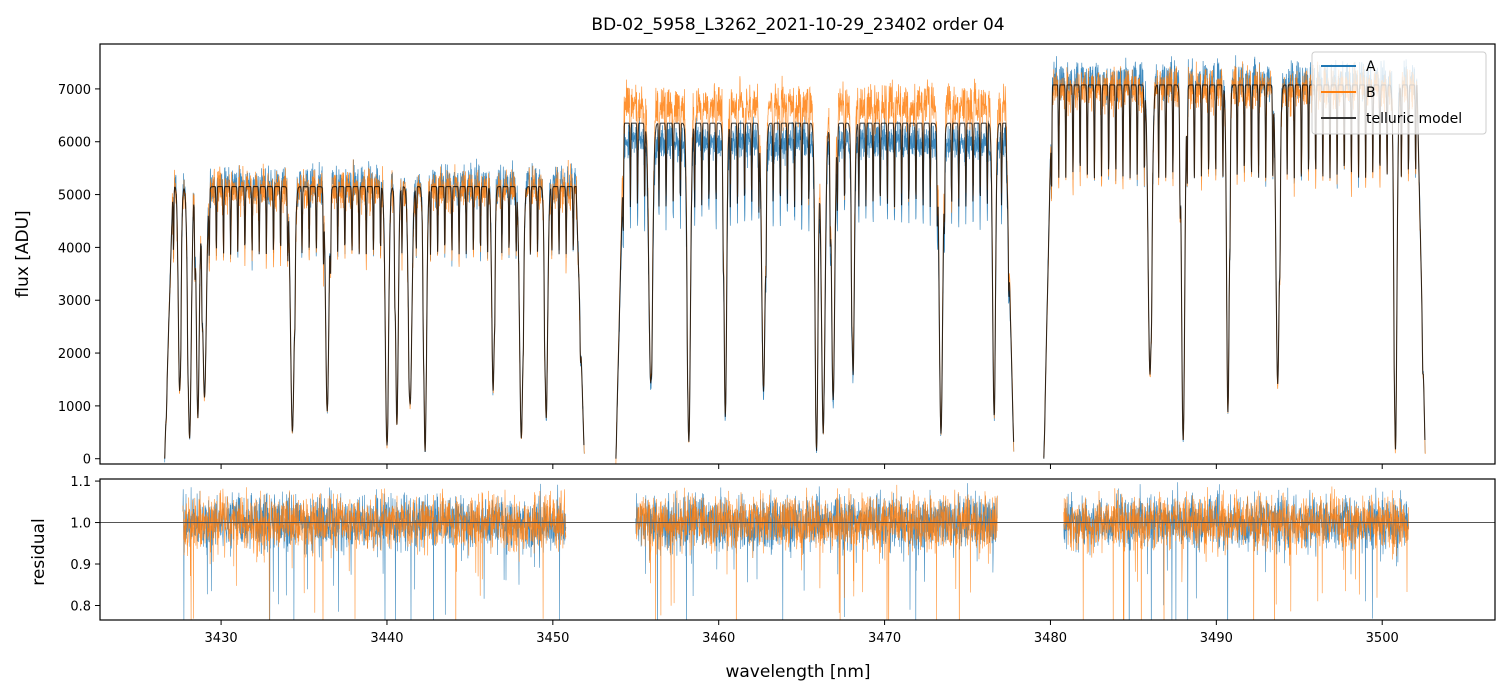 The width and height of the screenshot is (1510, 696). Describe the element at coordinates (1216, 638) in the screenshot. I see `residual-x-tick-label: 3490` at that location.